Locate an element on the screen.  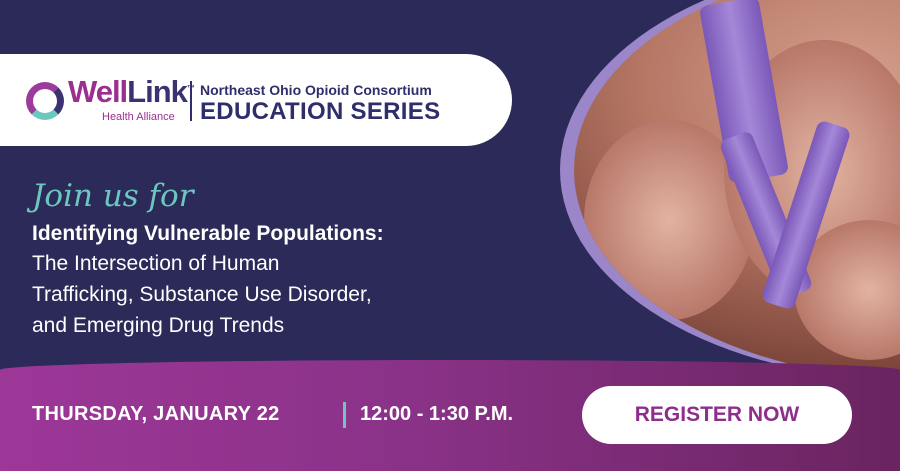
event-title: Identifying Vulnerable Populations: is located at coordinates (208, 233).